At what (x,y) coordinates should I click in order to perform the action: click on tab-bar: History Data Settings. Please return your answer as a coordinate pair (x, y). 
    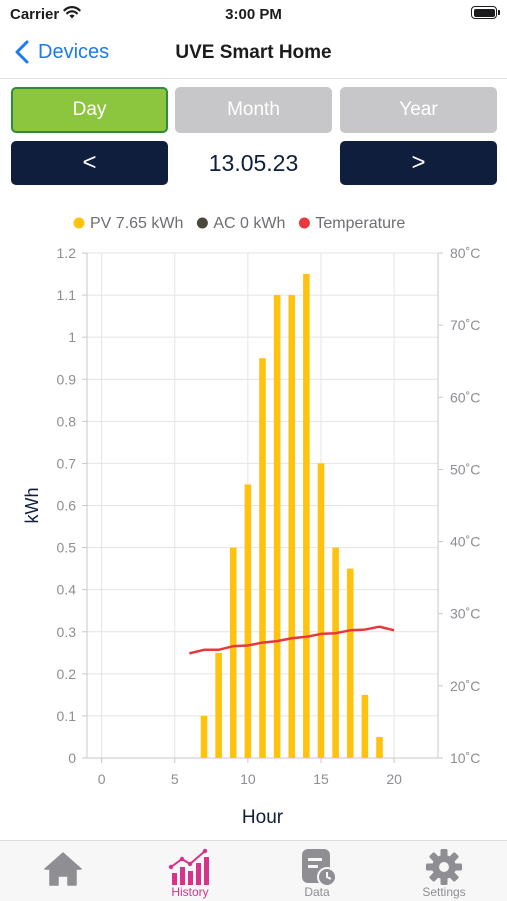
    Looking at the image, I should click on (253, 870).